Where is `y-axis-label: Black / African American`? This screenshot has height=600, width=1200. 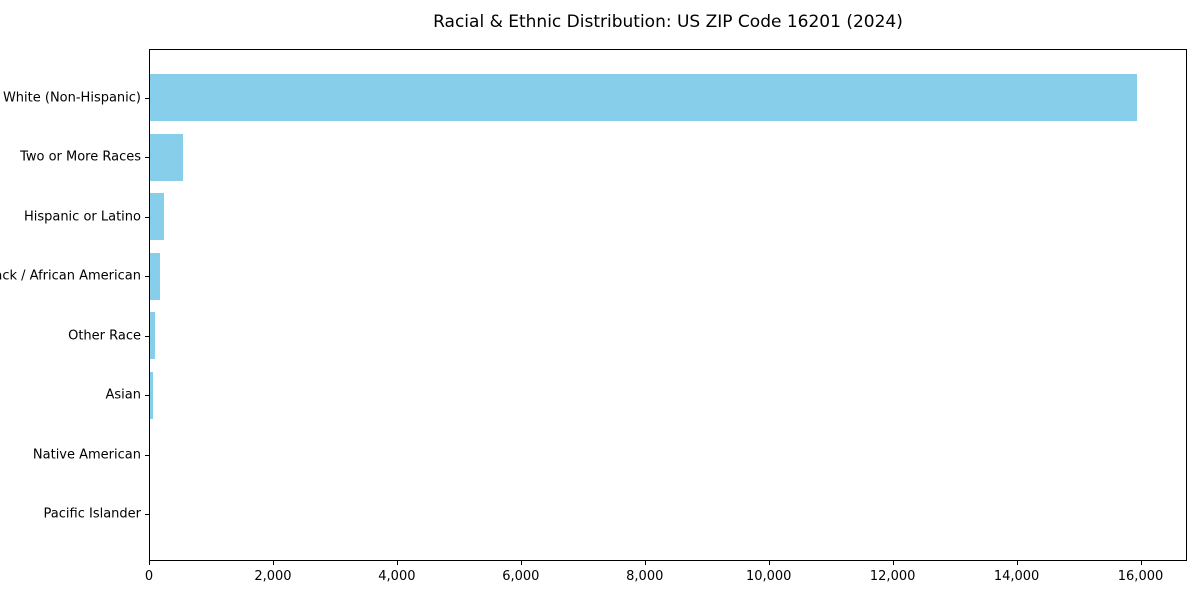
y-axis-label: Black / African American is located at coordinates (70, 276).